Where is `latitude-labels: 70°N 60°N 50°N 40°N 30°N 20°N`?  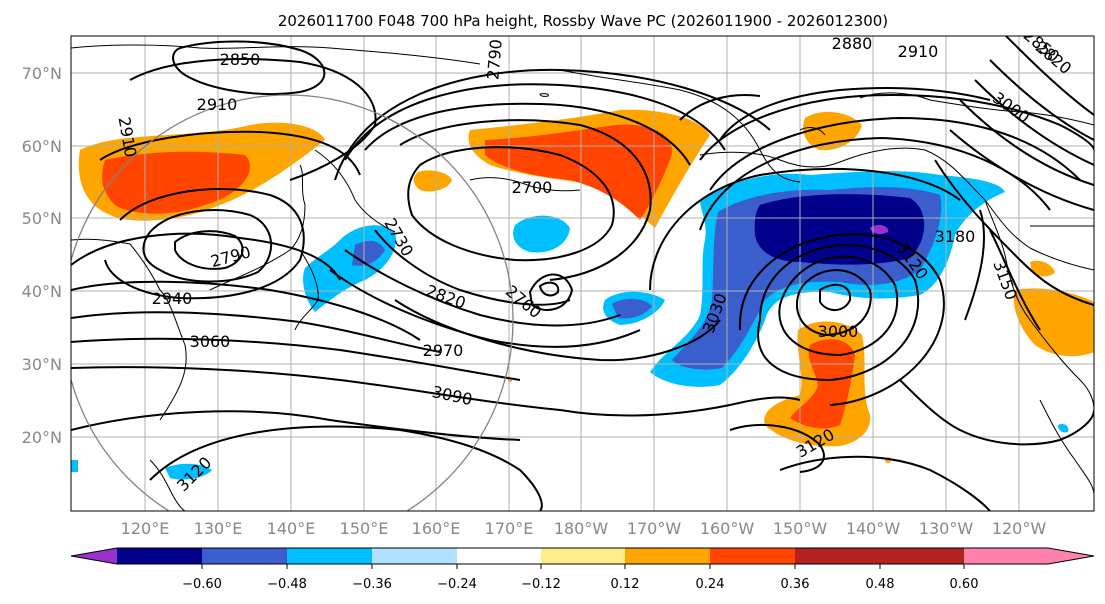 latitude-labels: 70°N 60°N 50°N 40°N 30°N 20°N is located at coordinates (42, 255).